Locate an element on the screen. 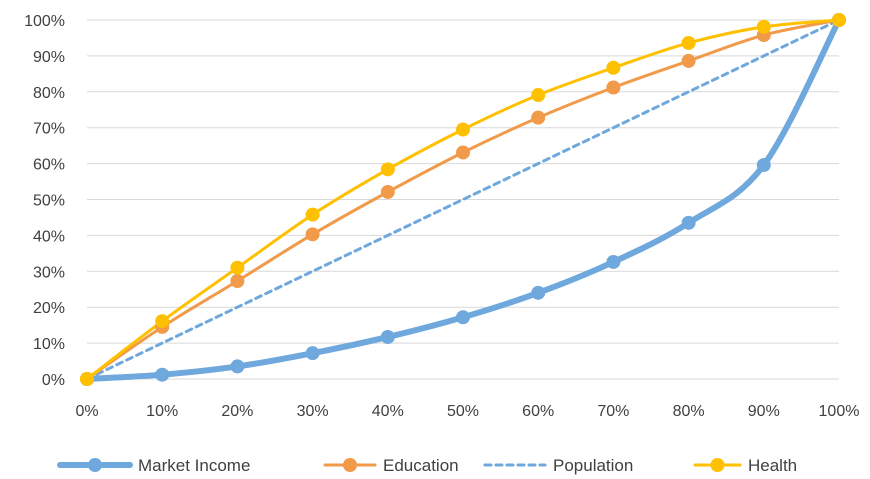 The height and width of the screenshot is (479, 870). legend-item-education: Education is located at coordinates (391, 465).